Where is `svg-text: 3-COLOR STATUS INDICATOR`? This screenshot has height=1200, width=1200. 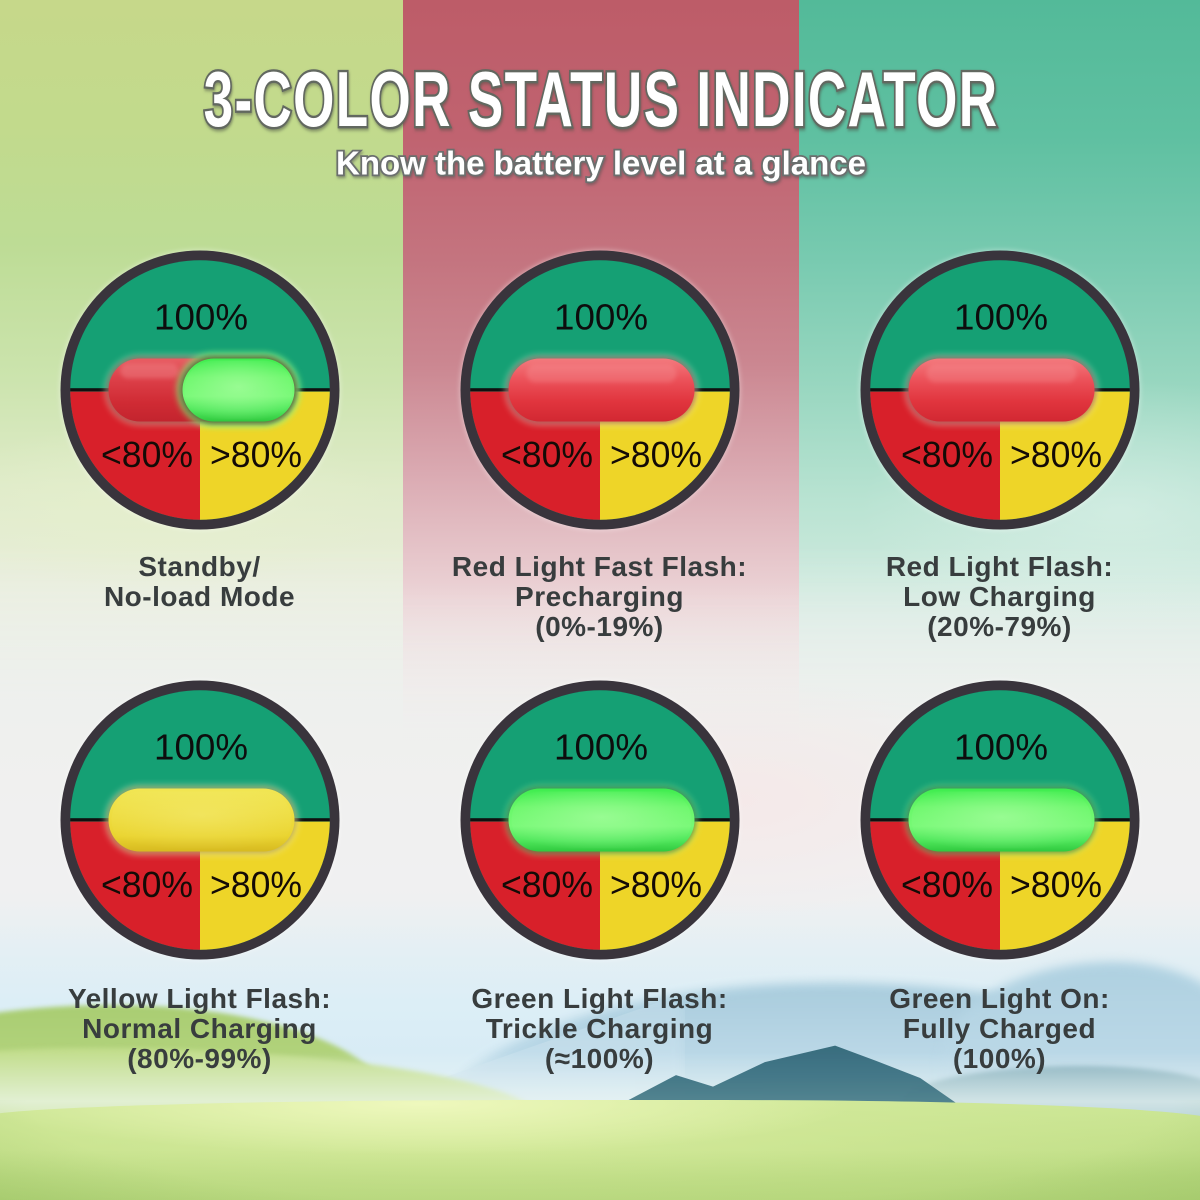
svg-text: 3-COLOR STATUS INDICATOR is located at coordinates (601, 100).